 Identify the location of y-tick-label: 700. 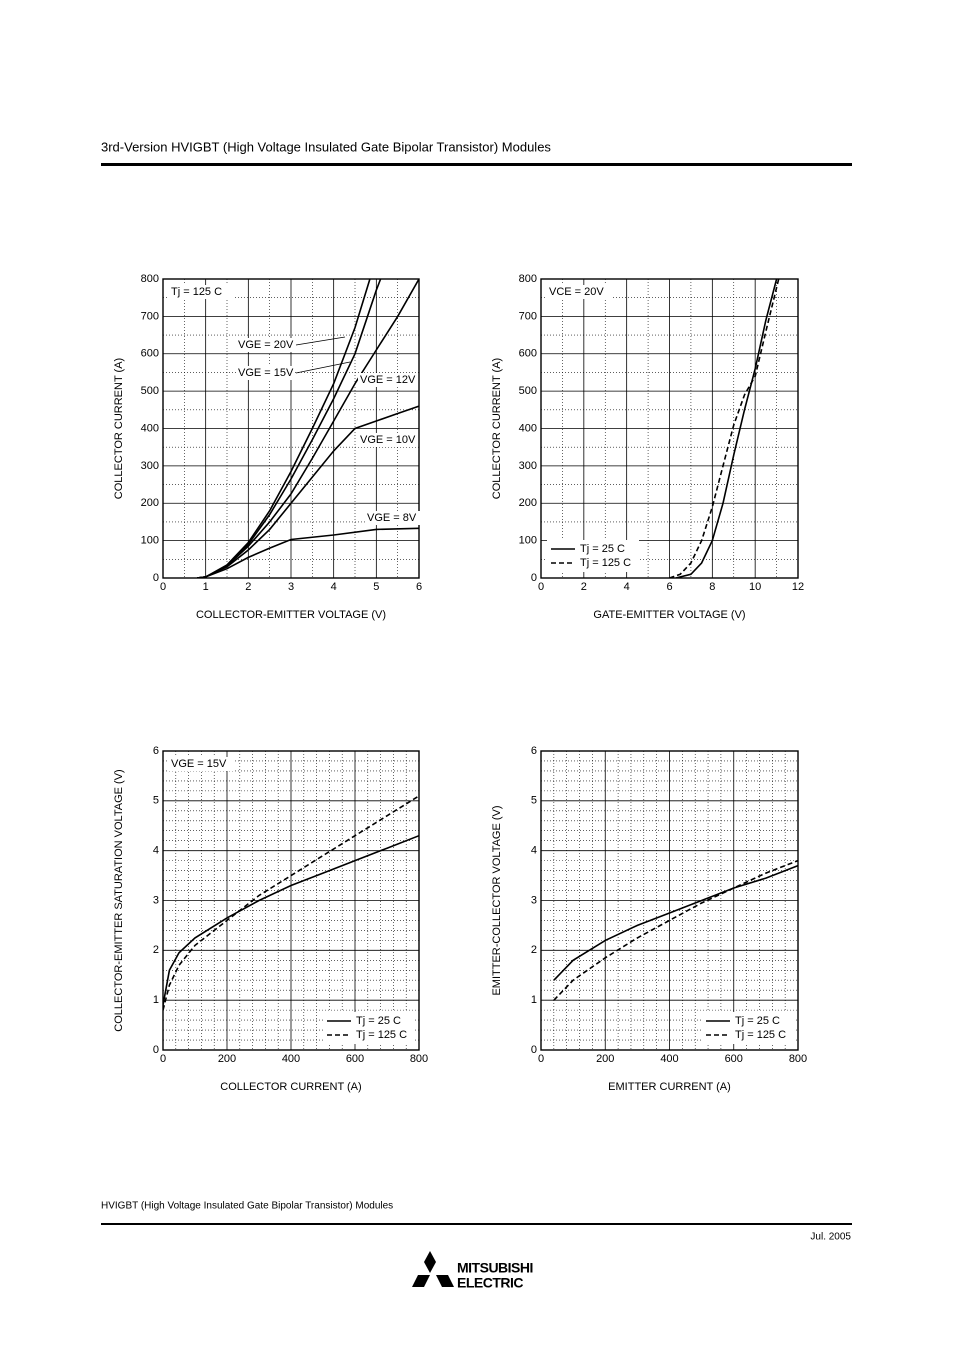
(528, 316).